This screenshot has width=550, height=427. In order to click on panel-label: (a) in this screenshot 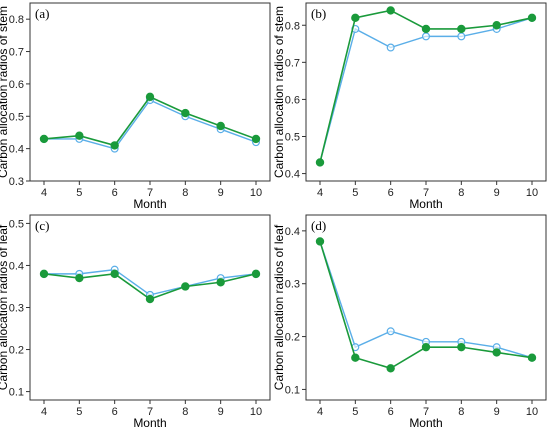, I will do `click(42, 13)`.